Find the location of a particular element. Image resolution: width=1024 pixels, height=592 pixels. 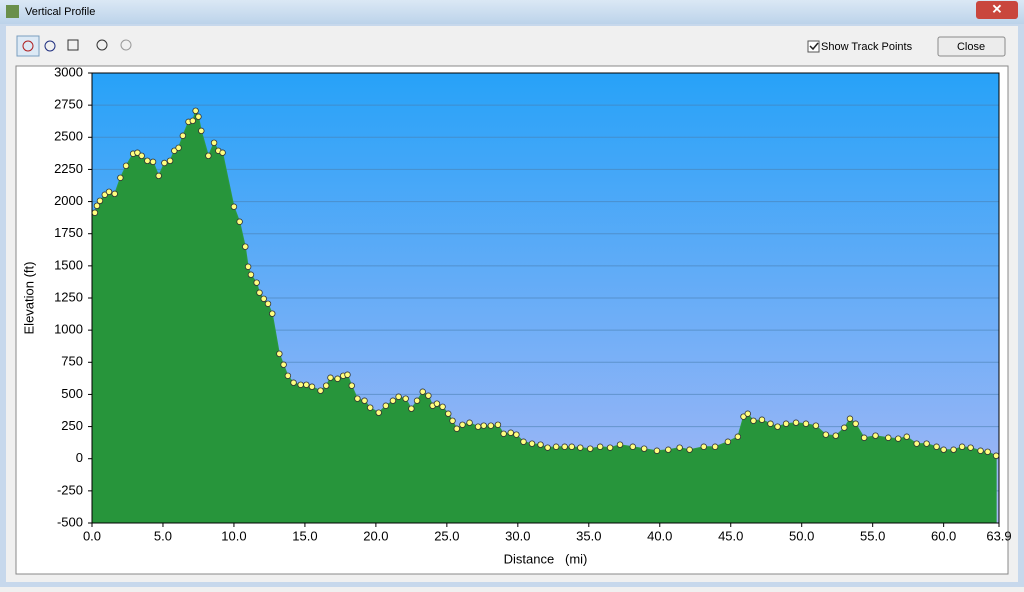

tool-zoom-out is located at coordinates (126, 45).